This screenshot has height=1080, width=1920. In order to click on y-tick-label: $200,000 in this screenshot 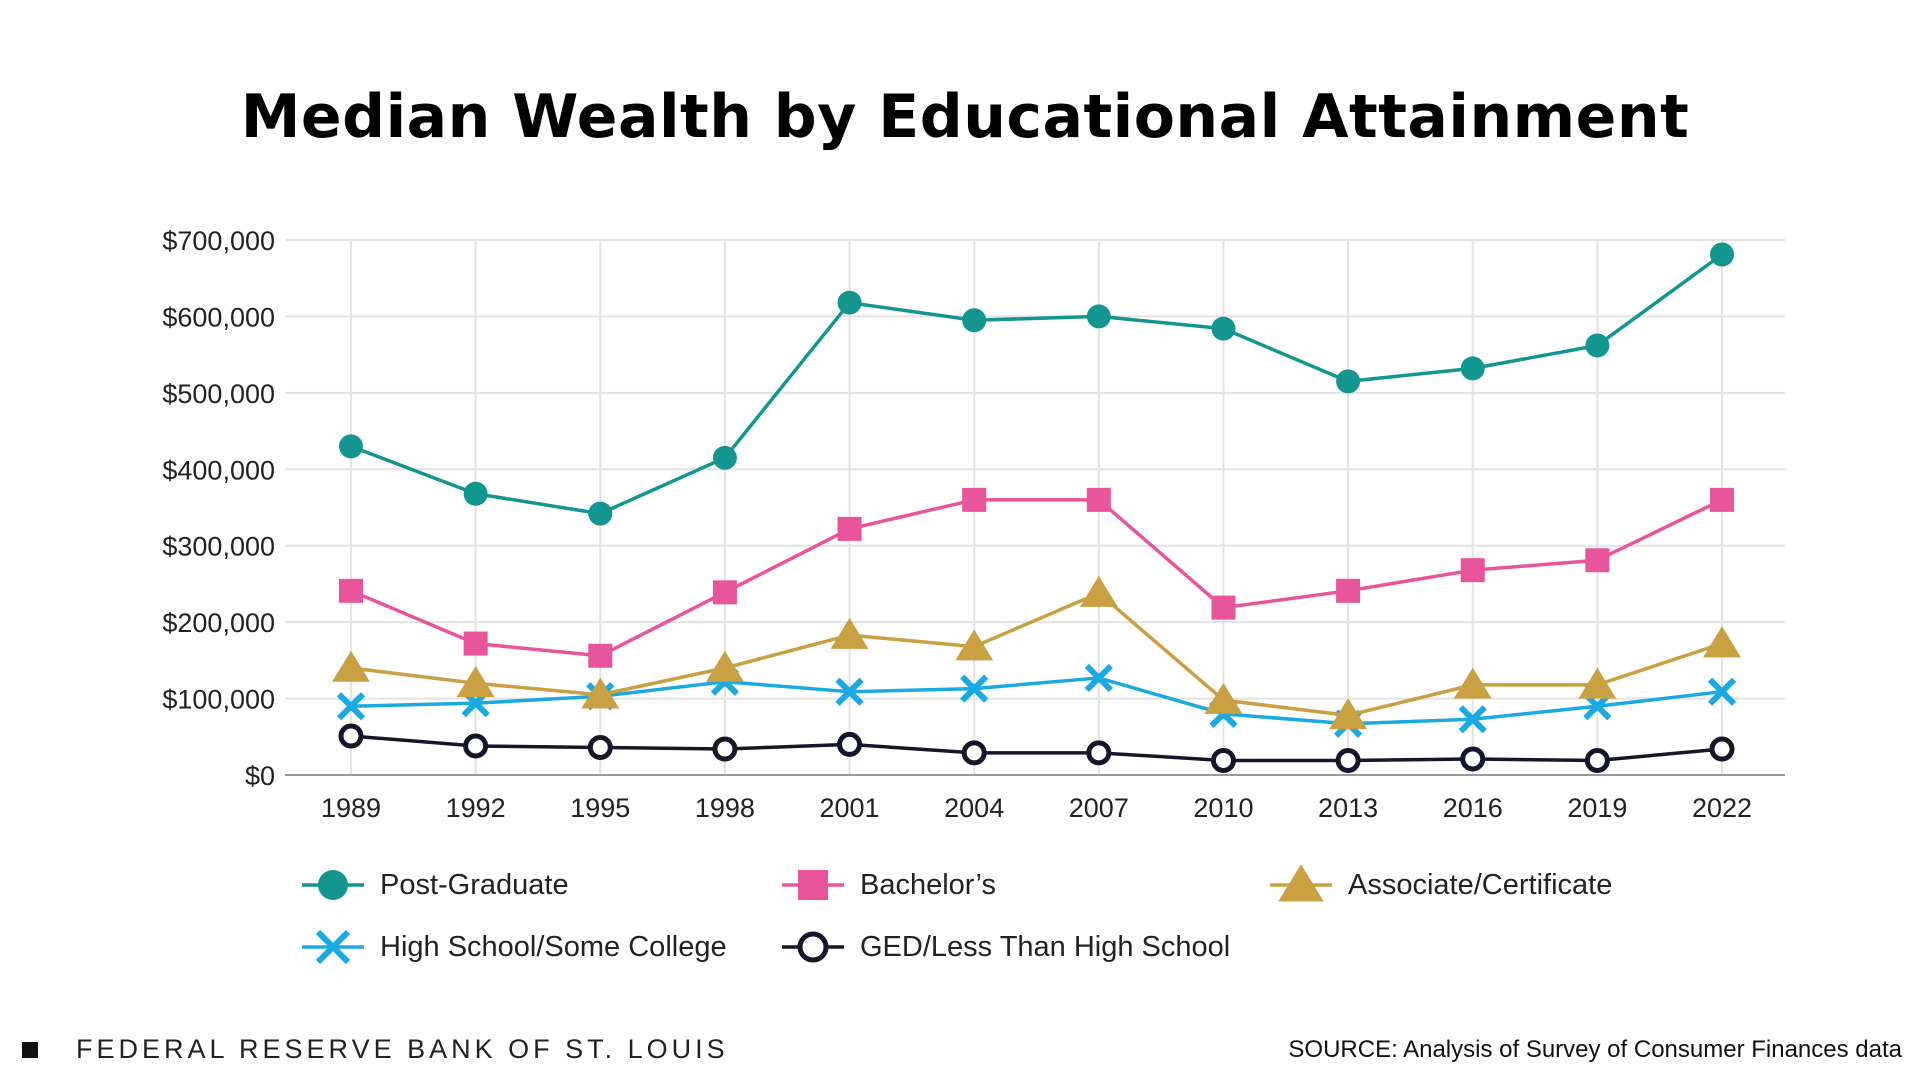, I will do `click(218, 623)`.